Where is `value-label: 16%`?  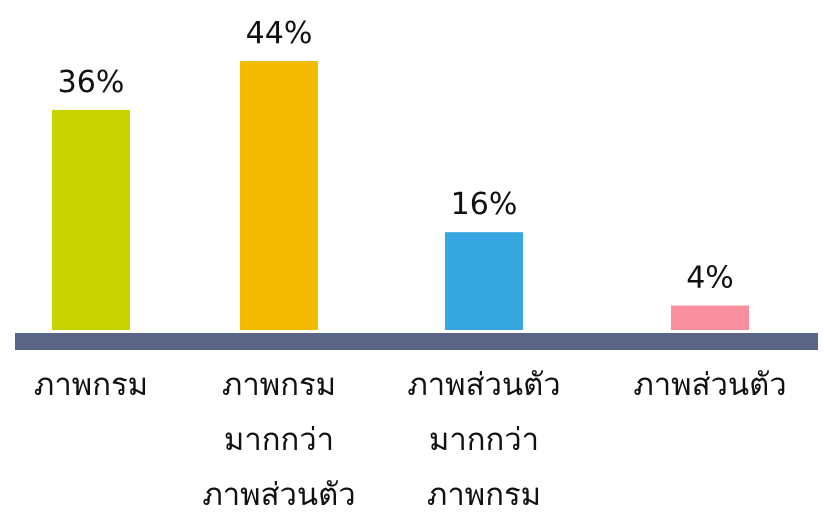 value-label: 16% is located at coordinates (484, 204).